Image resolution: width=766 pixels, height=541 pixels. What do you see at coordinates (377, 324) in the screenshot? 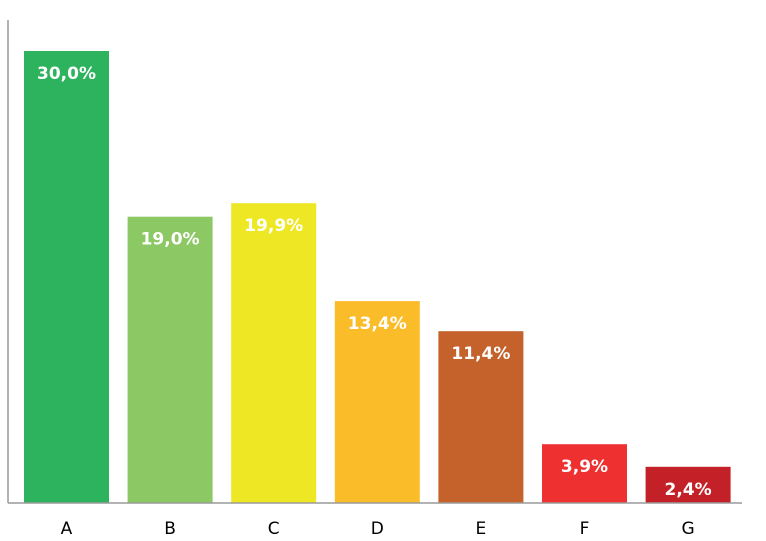
I see `data-label-d: 13,4%` at bounding box center [377, 324].